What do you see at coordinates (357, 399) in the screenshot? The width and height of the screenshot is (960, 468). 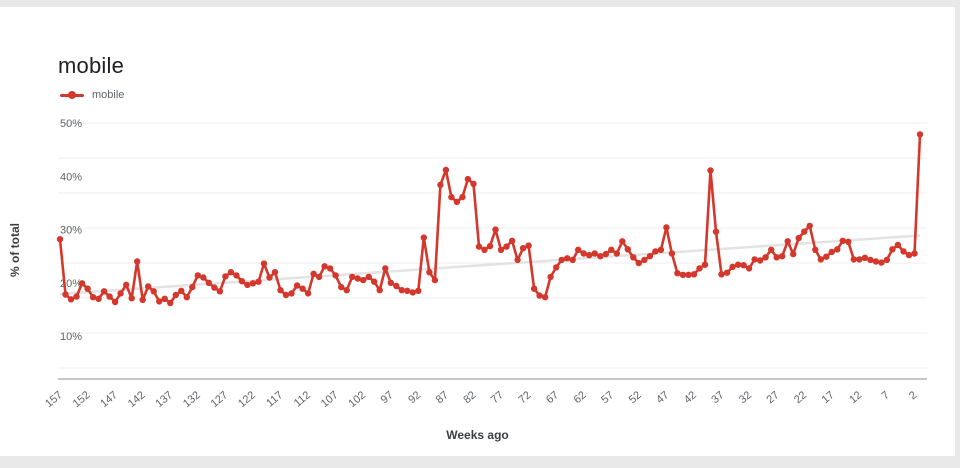 I see `x-tick-label: 102` at bounding box center [357, 399].